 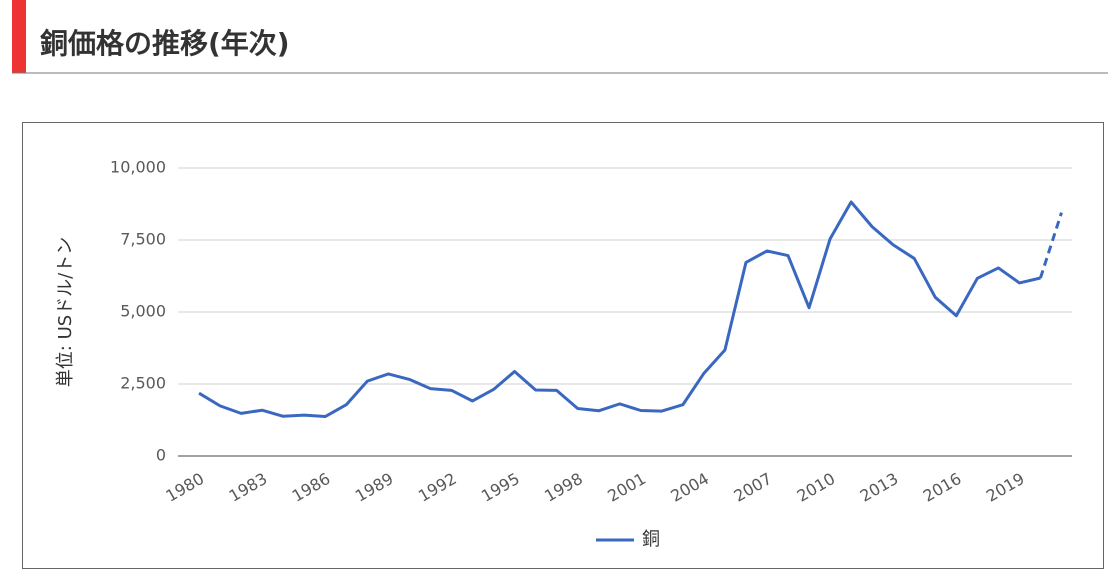 I want to click on x-tick-label: 2019, so click(x=1005, y=487).